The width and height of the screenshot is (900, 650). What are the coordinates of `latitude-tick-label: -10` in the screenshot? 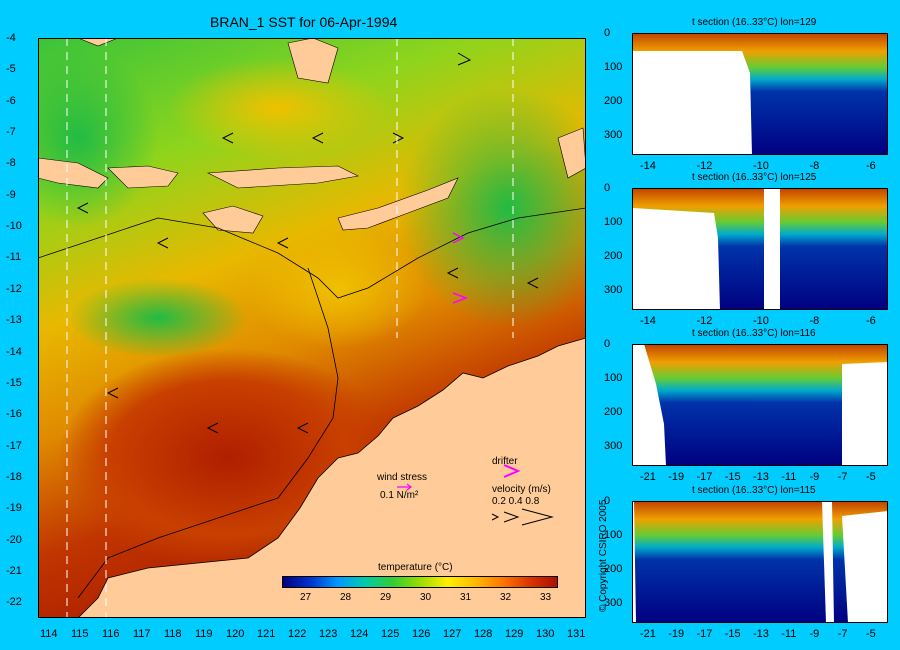 It's located at (14, 226).